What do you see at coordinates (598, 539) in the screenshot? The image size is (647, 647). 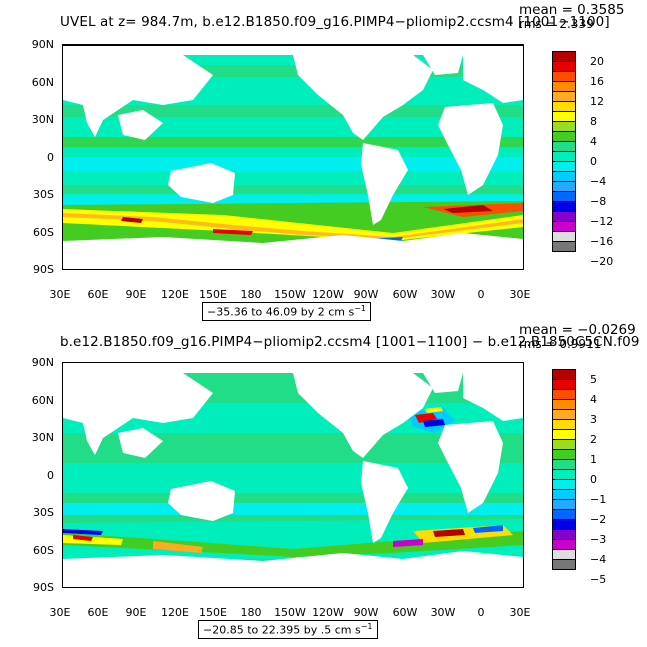 I see `colorbar-label: −3` at bounding box center [598, 539].